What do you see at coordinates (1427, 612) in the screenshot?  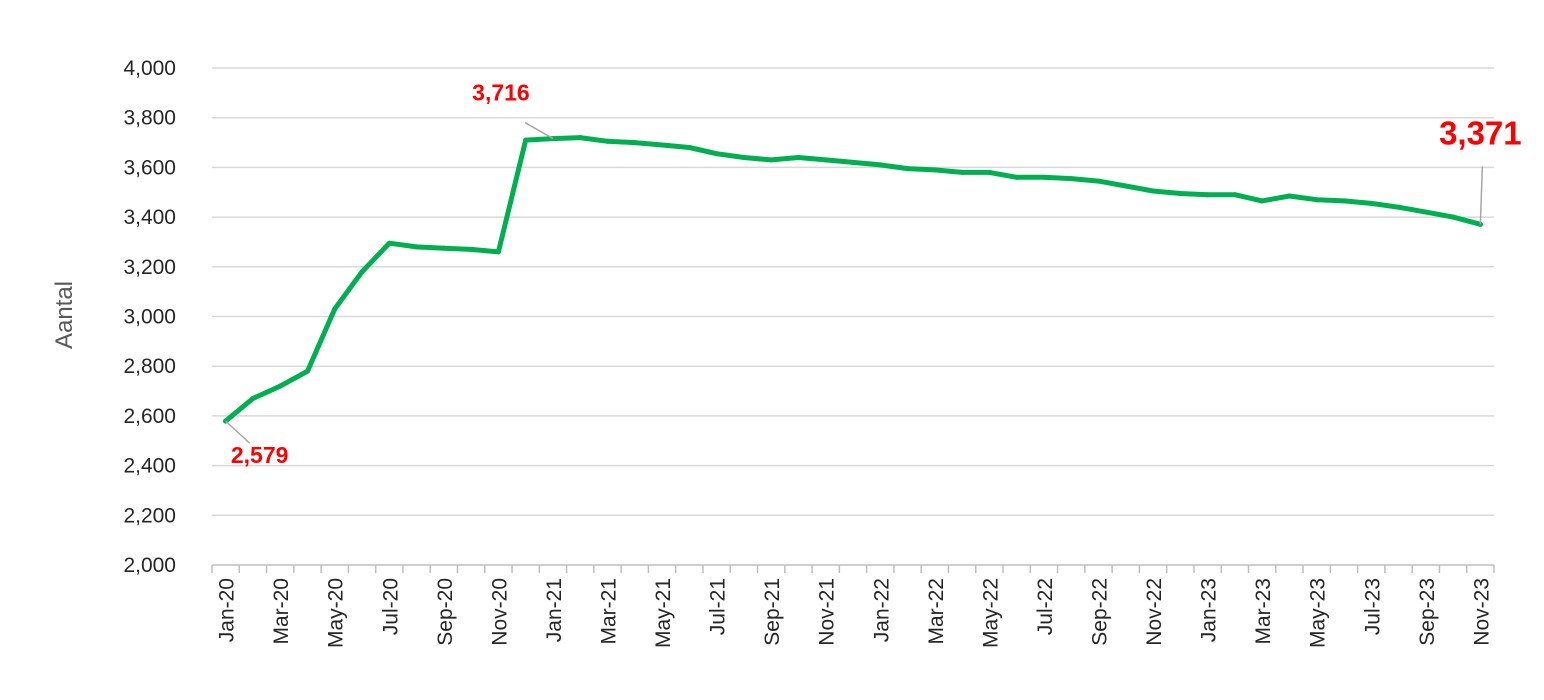 I see `x-tick-label: Sep-23` at bounding box center [1427, 612].